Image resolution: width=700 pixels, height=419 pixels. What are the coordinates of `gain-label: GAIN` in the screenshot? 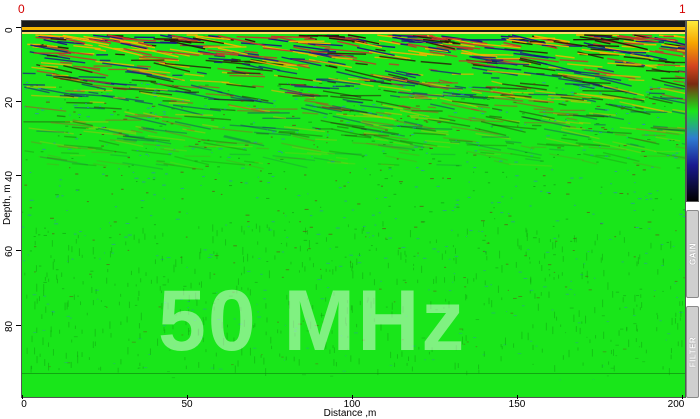 It's located at (692, 254).